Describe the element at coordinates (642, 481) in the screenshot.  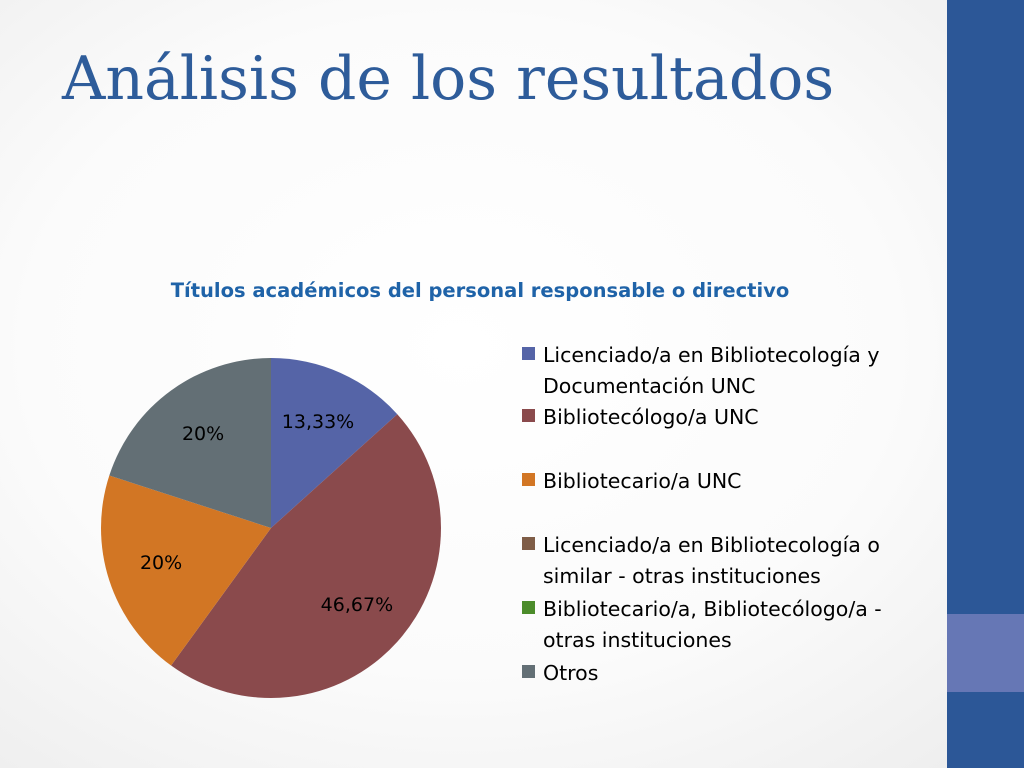
I see `legend-label: Bibliotecario/a UNC` at that location.